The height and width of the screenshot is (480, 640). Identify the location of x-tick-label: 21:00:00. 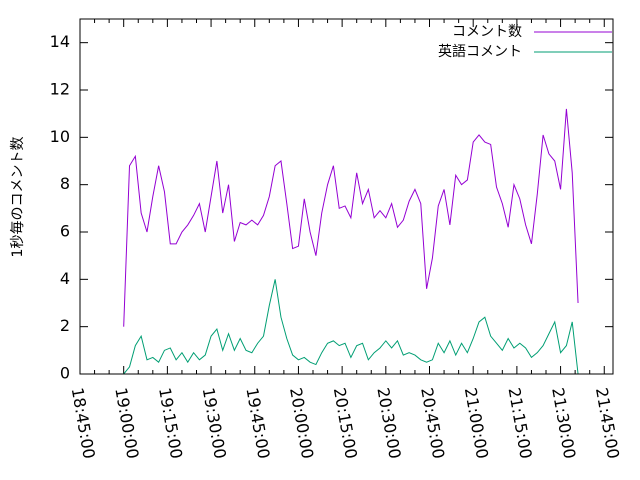
(476, 423).